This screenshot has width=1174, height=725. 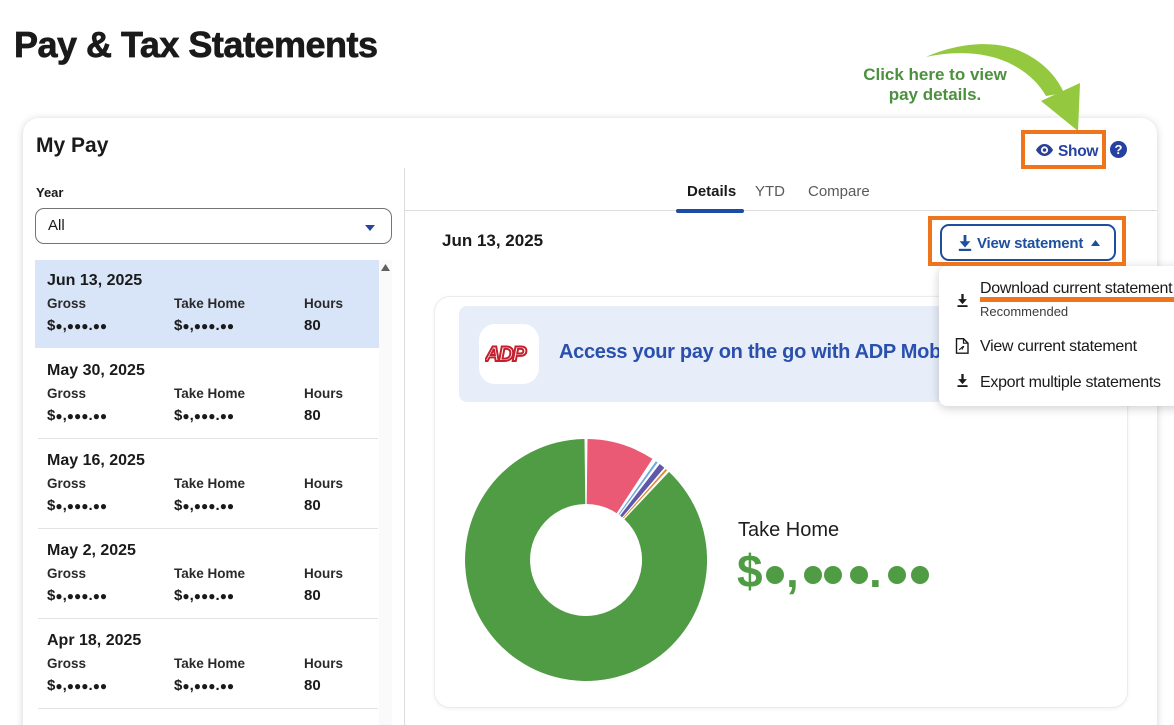 What do you see at coordinates (506, 354) in the screenshot?
I see `svg-text: ADP` at bounding box center [506, 354].